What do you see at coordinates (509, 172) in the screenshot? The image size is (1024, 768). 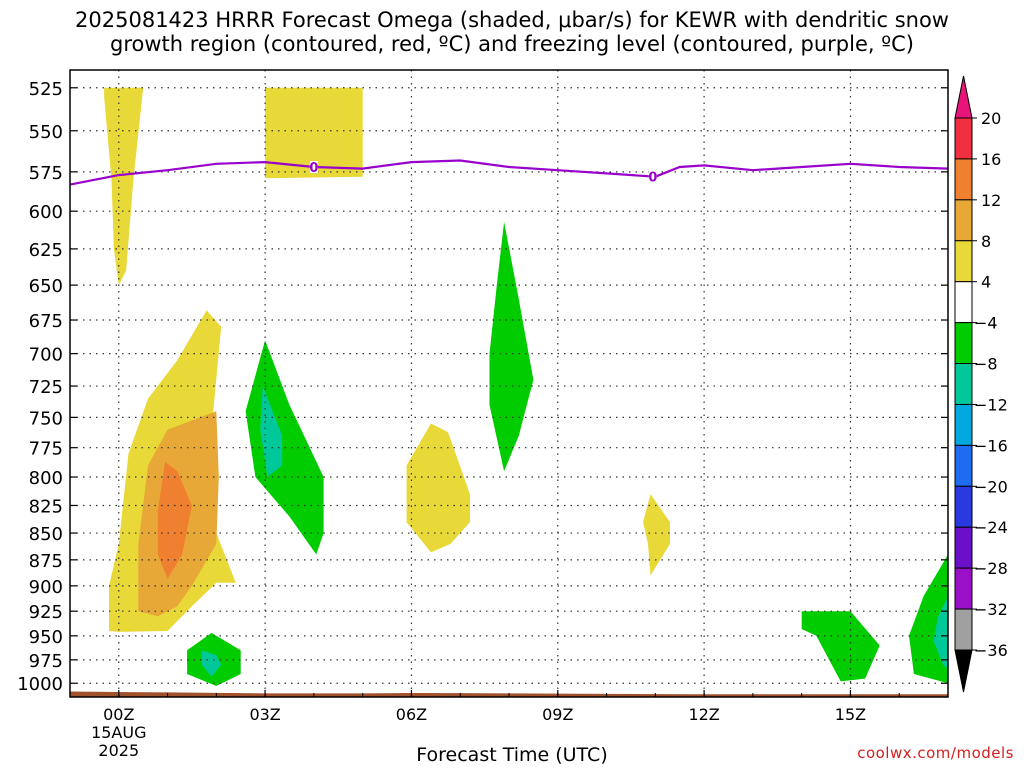 I see `freezing-level-line` at bounding box center [509, 172].